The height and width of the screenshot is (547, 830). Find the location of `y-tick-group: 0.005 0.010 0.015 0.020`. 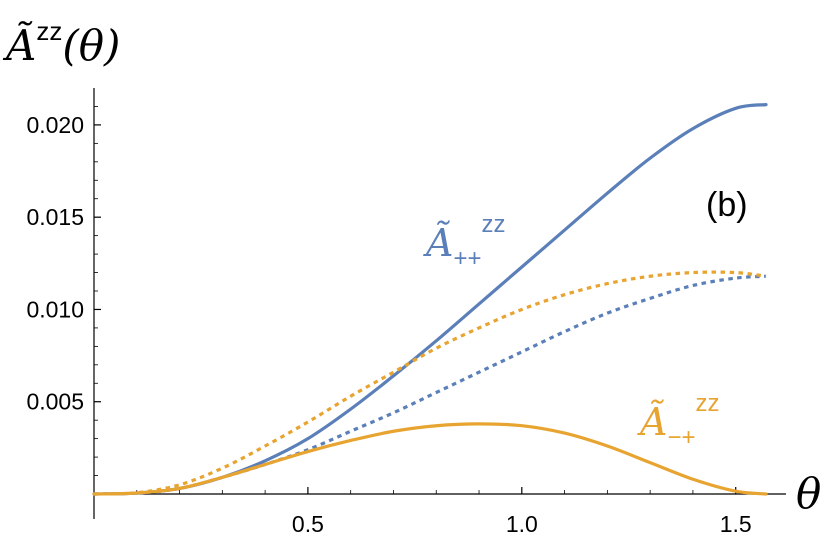

y-tick-group: 0.005 0.010 0.015 0.020 is located at coordinates (63, 291).